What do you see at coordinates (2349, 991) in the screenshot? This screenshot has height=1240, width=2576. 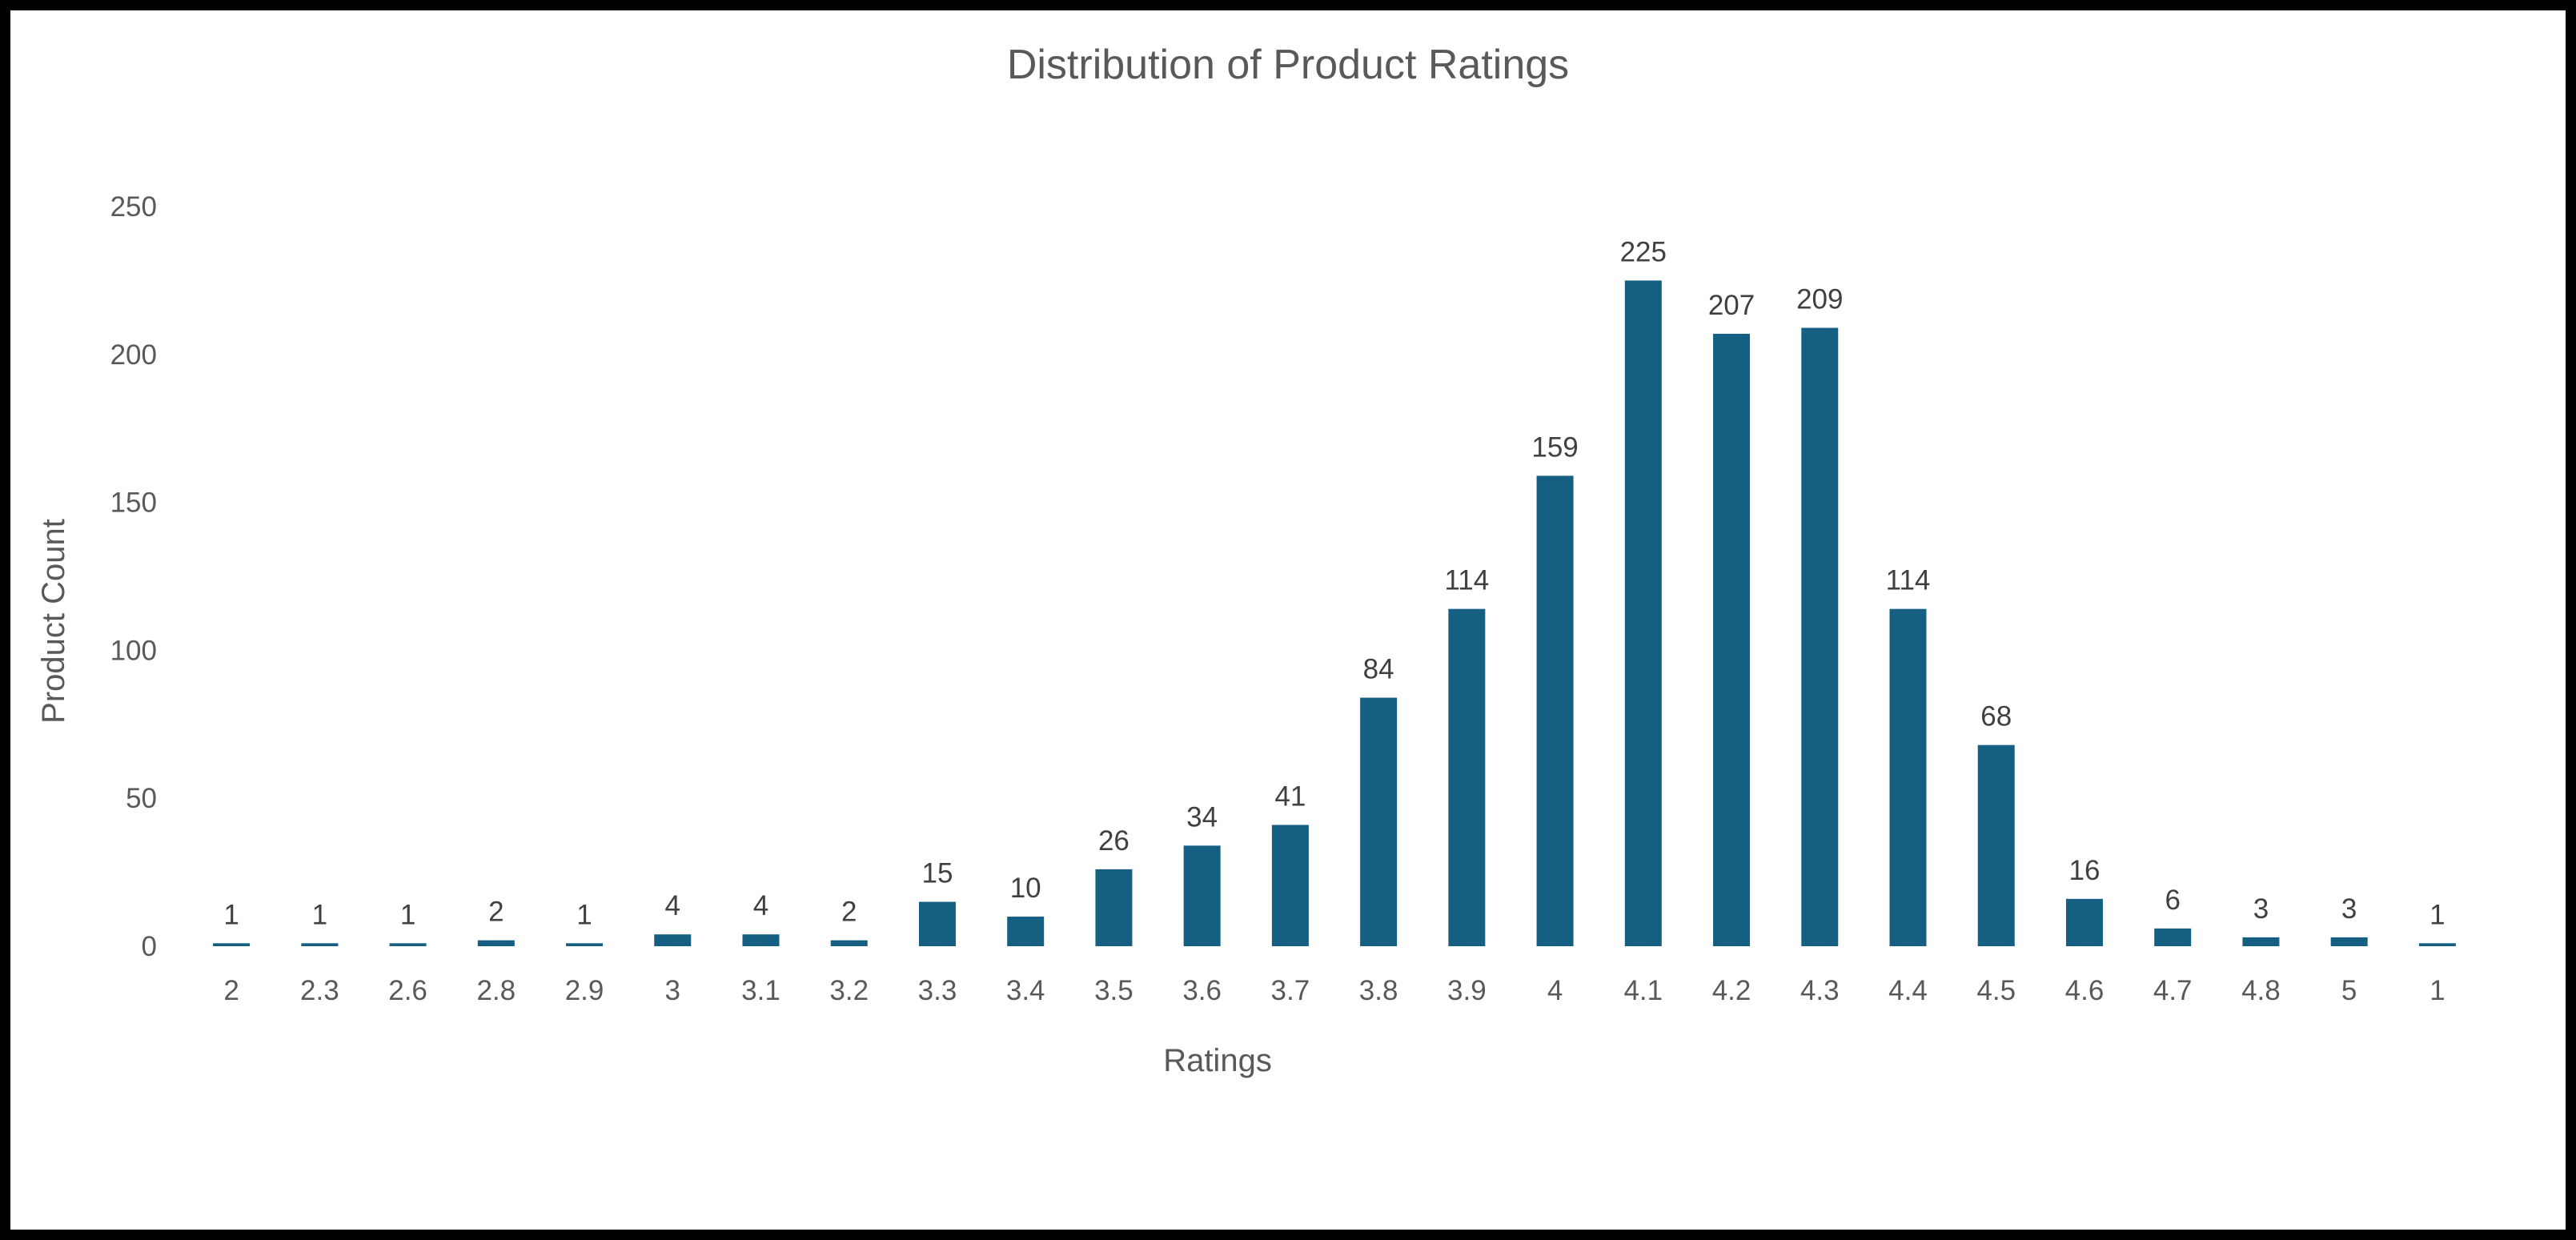 I see `x-tick-label-24: 5` at bounding box center [2349, 991].